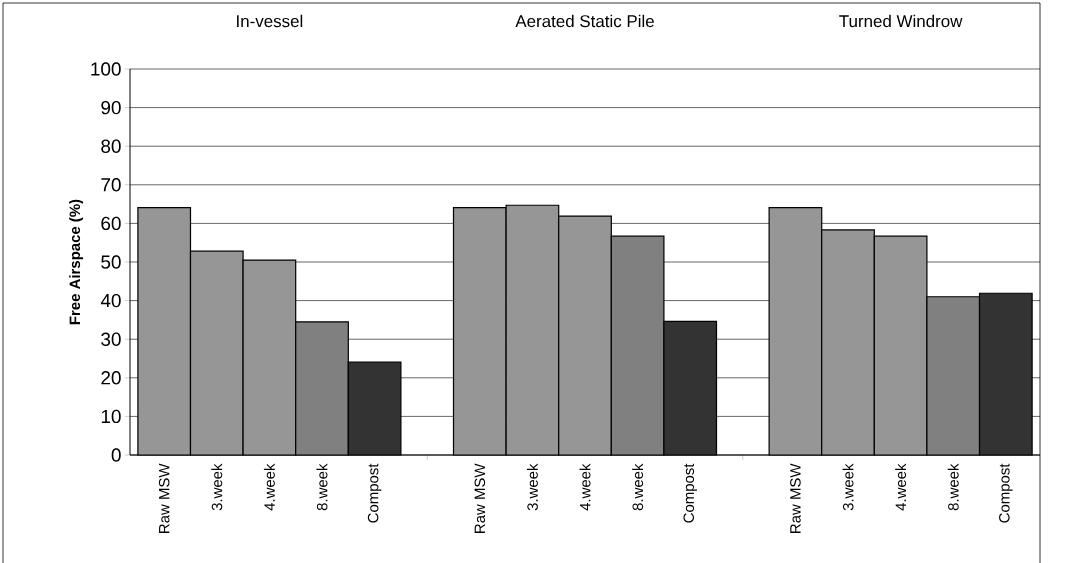 The height and width of the screenshot is (563, 1076). I want to click on y-axis-title: Free Airspace (%), so click(76, 262).